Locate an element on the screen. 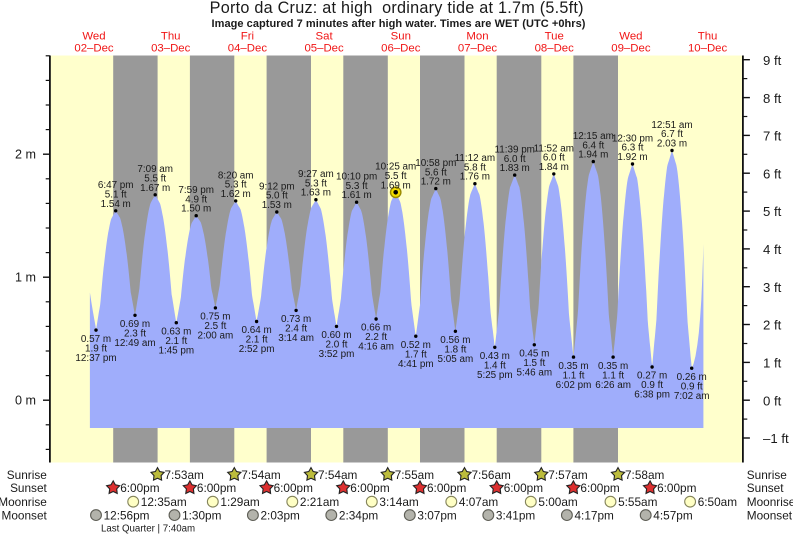 The height and width of the screenshot is (542, 793). svg-text: 1.5 ft is located at coordinates (534, 363).